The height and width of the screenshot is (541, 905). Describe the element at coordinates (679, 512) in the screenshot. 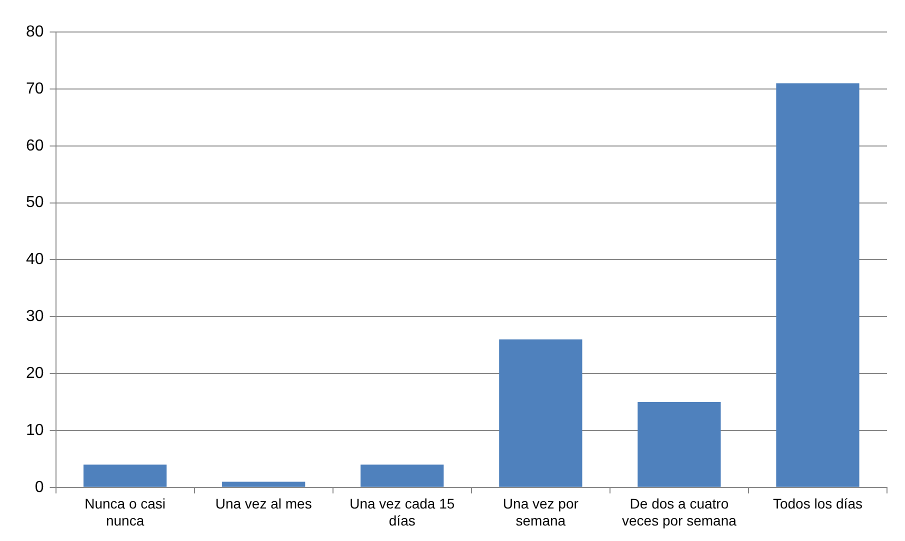

I see `x-tick-label: De dos a cuatro veces por semana` at that location.